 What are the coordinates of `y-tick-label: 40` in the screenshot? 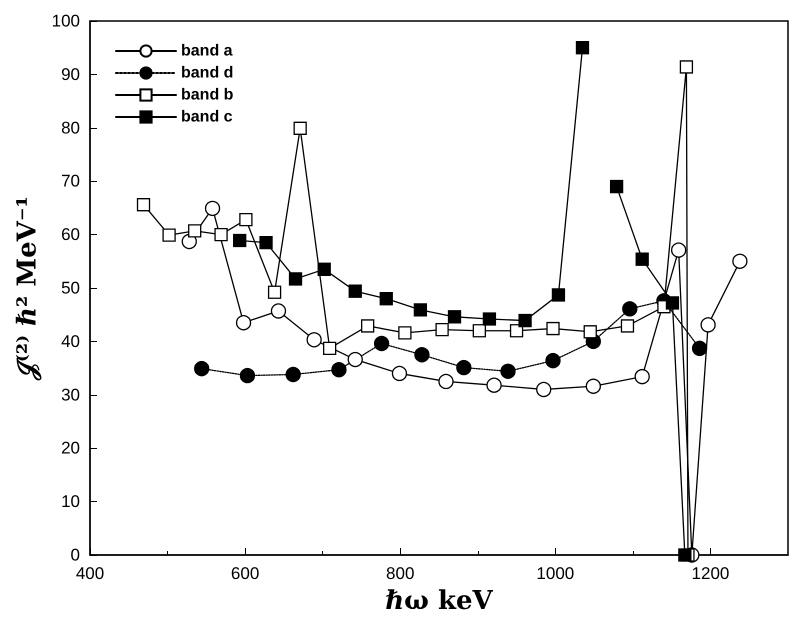 It's located at (70, 341).